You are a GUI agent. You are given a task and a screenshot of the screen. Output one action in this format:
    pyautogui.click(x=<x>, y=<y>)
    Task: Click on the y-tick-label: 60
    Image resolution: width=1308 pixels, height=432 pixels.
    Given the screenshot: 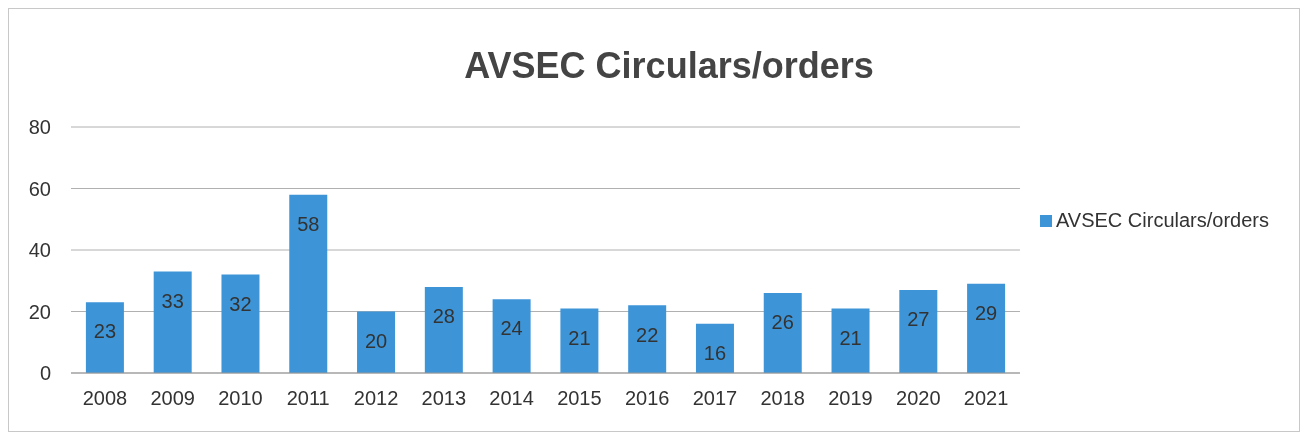 What is the action you would take?
    pyautogui.click(x=39, y=188)
    